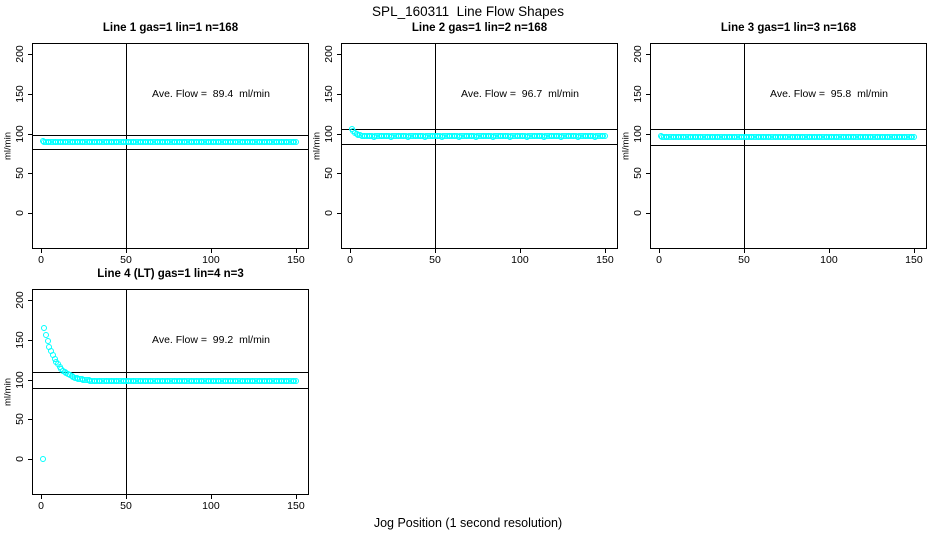 The width and height of the screenshot is (936, 540). Describe the element at coordinates (211, 94) in the screenshot. I see `ave-flow-annotation: Ave. Flow = 89.4 ml/min` at that location.